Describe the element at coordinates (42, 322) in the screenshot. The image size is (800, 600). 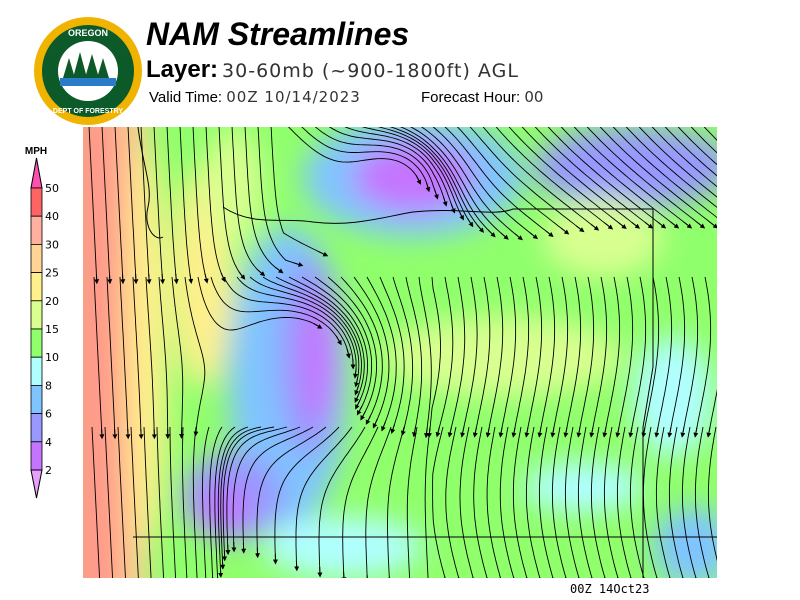
I see `color-legend: MPH 50 40 30 25 20 15 10 8 6 4 2` at that location.